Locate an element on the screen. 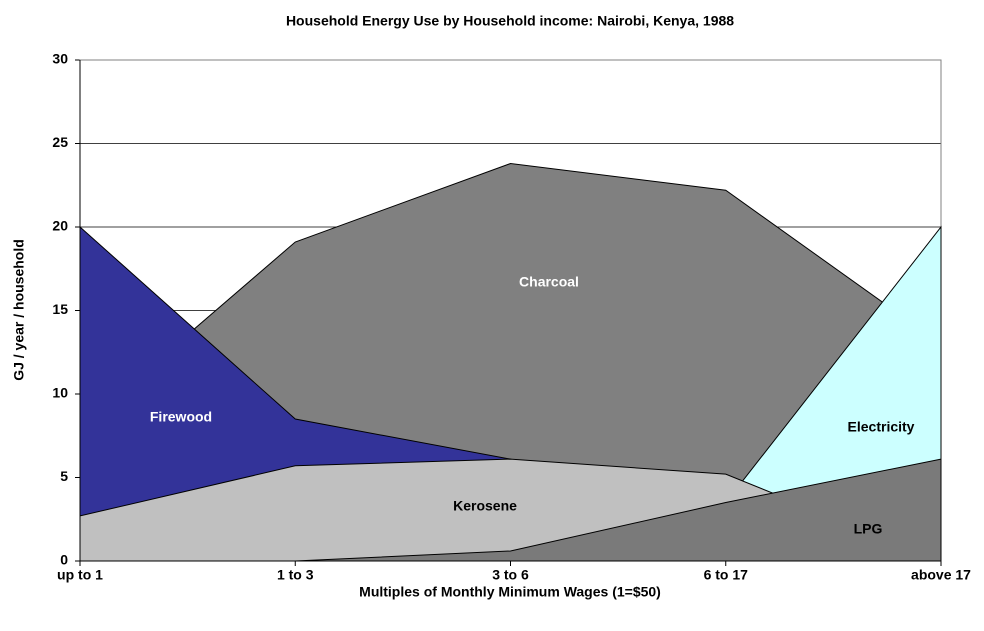  series-label: LPG is located at coordinates (868, 529).